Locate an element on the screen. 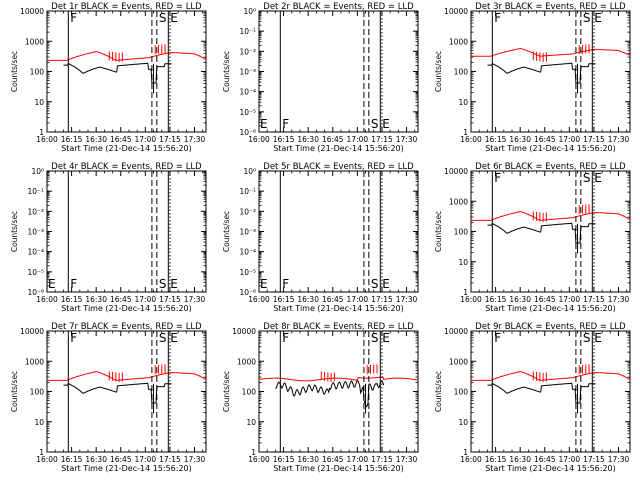 Image resolution: width=640 pixels, height=480 pixels. panel-title: Det 6r BLACK = Events, RED = LLD is located at coordinates (550, 167).